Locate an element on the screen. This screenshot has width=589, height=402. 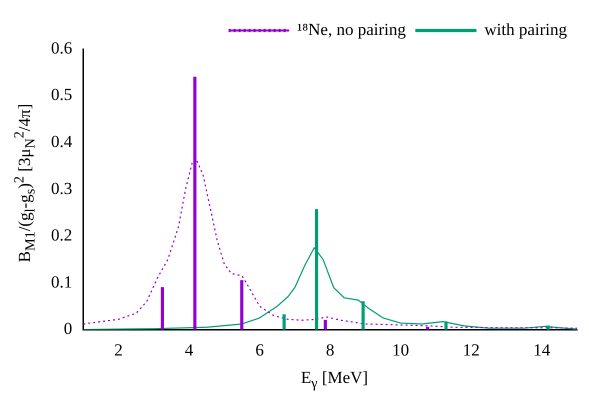
y-tick-label: 0 is located at coordinates (68, 328).